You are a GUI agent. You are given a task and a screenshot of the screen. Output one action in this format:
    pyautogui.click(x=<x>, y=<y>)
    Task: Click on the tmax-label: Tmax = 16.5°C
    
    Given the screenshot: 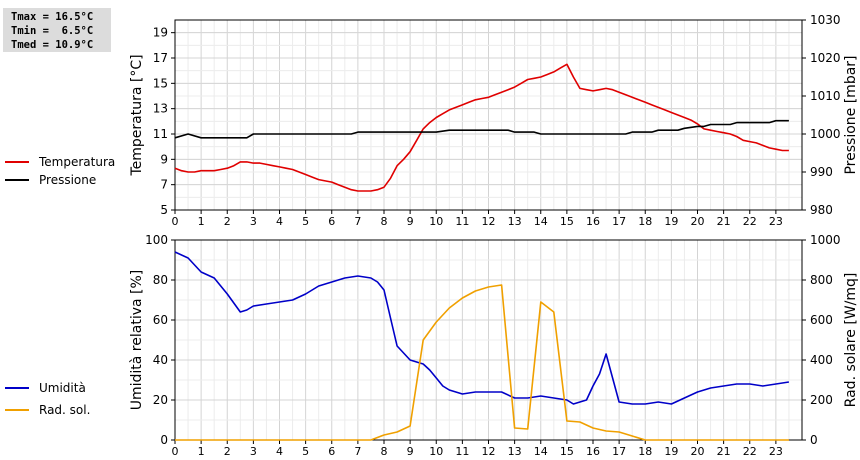 What is the action you would take?
    pyautogui.click(x=52, y=17)
    